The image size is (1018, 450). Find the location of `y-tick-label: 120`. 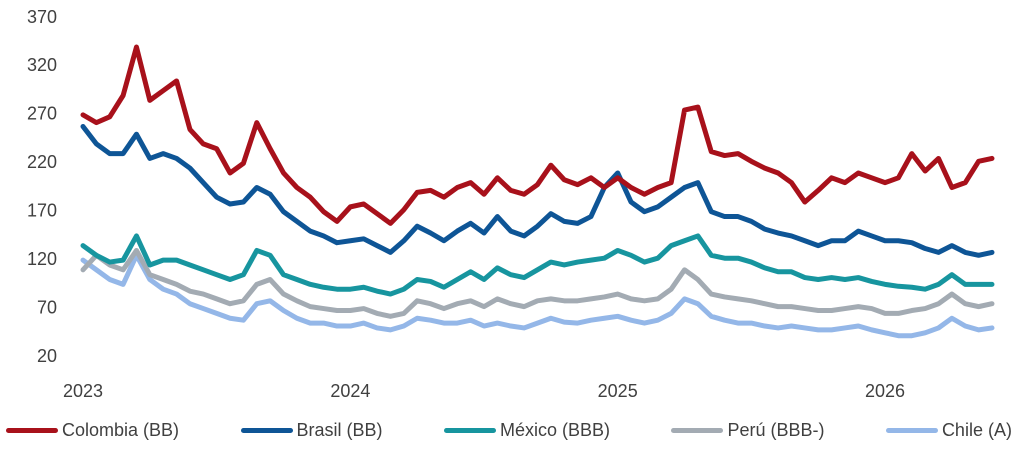

y-tick-label: 120 is located at coordinates (42, 259).